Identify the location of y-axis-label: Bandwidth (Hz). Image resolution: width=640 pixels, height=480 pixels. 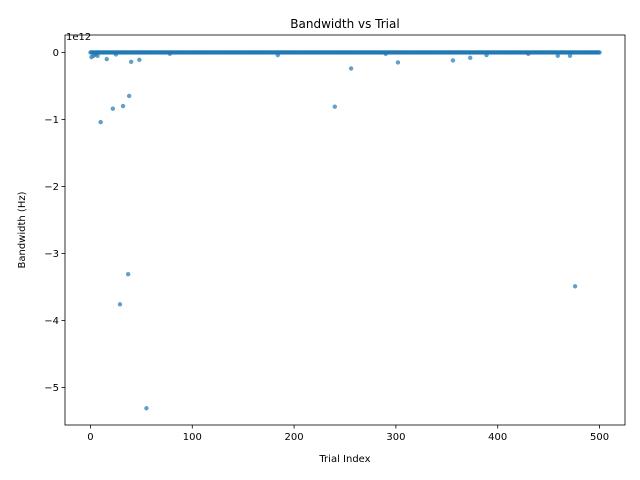
(22, 229).